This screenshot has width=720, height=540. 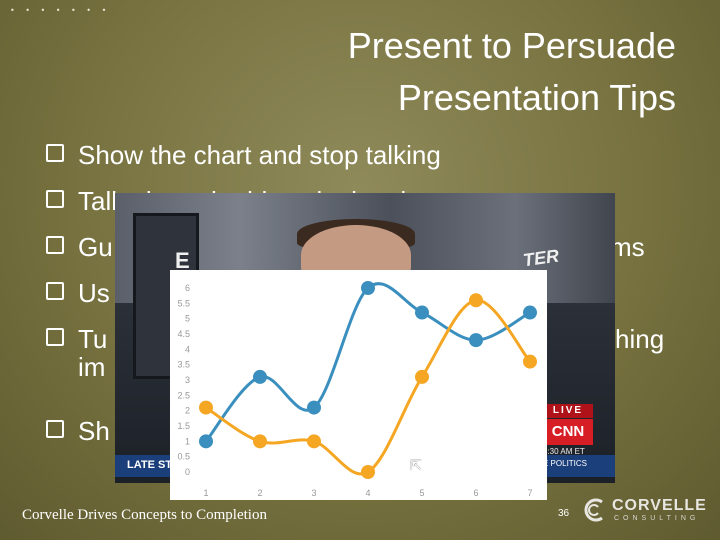 What do you see at coordinates (92, 367) in the screenshot?
I see `bullet-wrap-text: im` at bounding box center [92, 367].